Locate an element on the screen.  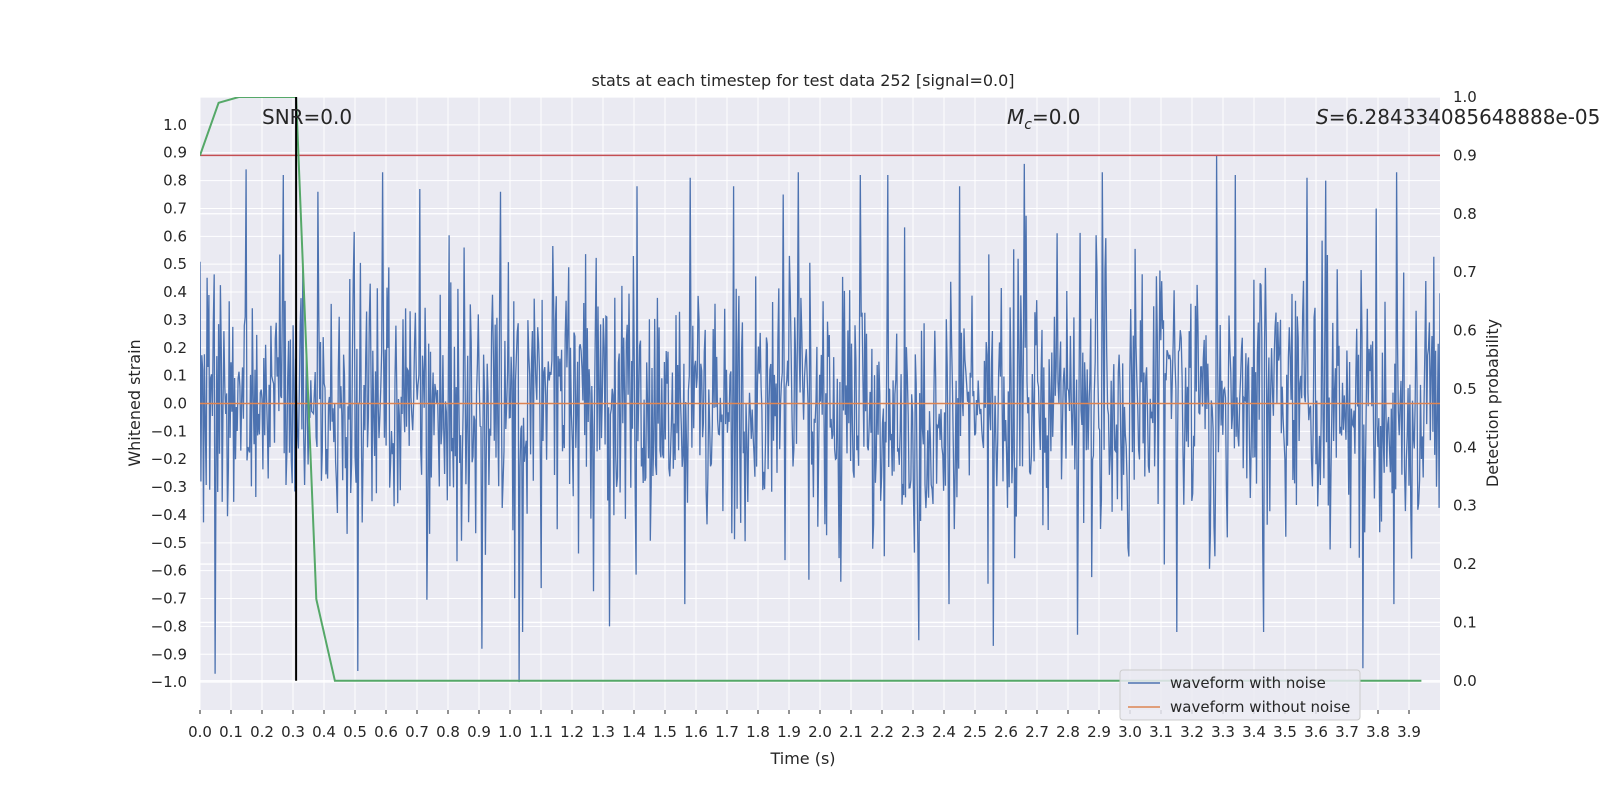
x-tick-label: 2.8 is located at coordinates (1068, 732).